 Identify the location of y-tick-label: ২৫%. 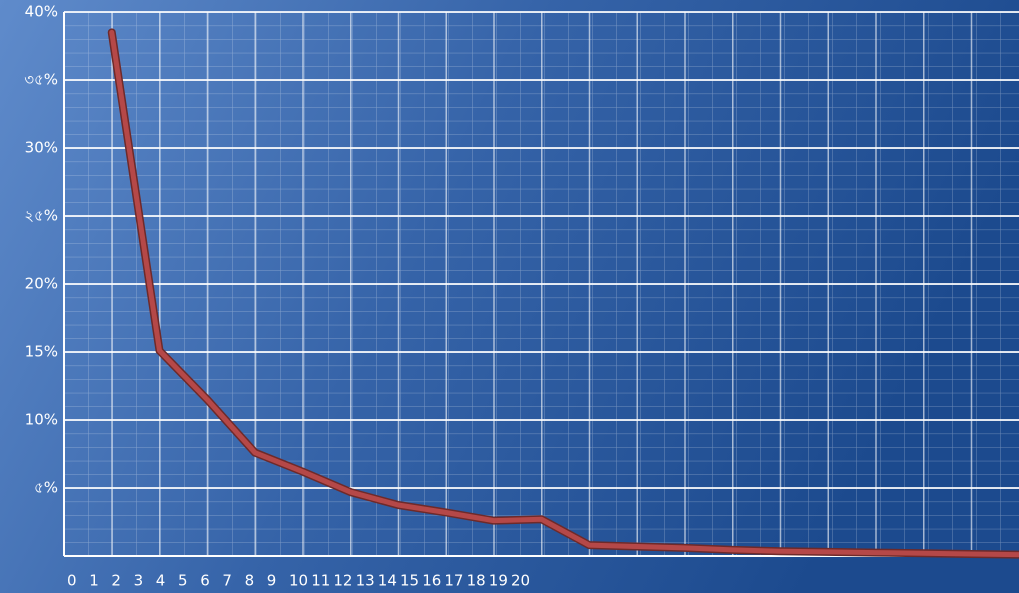
(41, 216).